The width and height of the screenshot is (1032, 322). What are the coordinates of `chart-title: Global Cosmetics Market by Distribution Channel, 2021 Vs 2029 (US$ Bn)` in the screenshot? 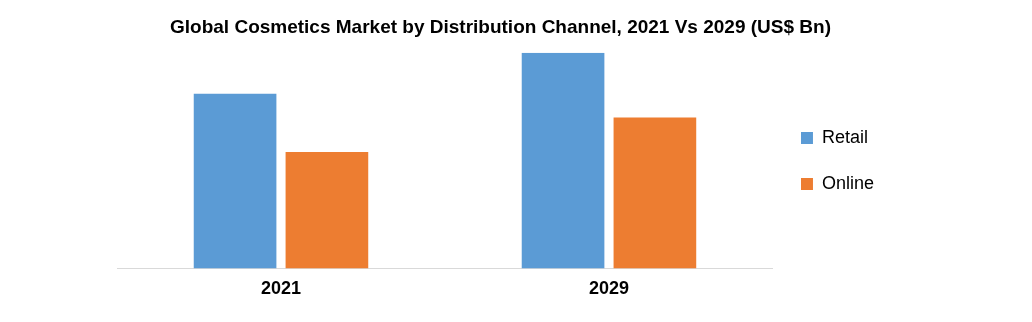 It's located at (500, 26).